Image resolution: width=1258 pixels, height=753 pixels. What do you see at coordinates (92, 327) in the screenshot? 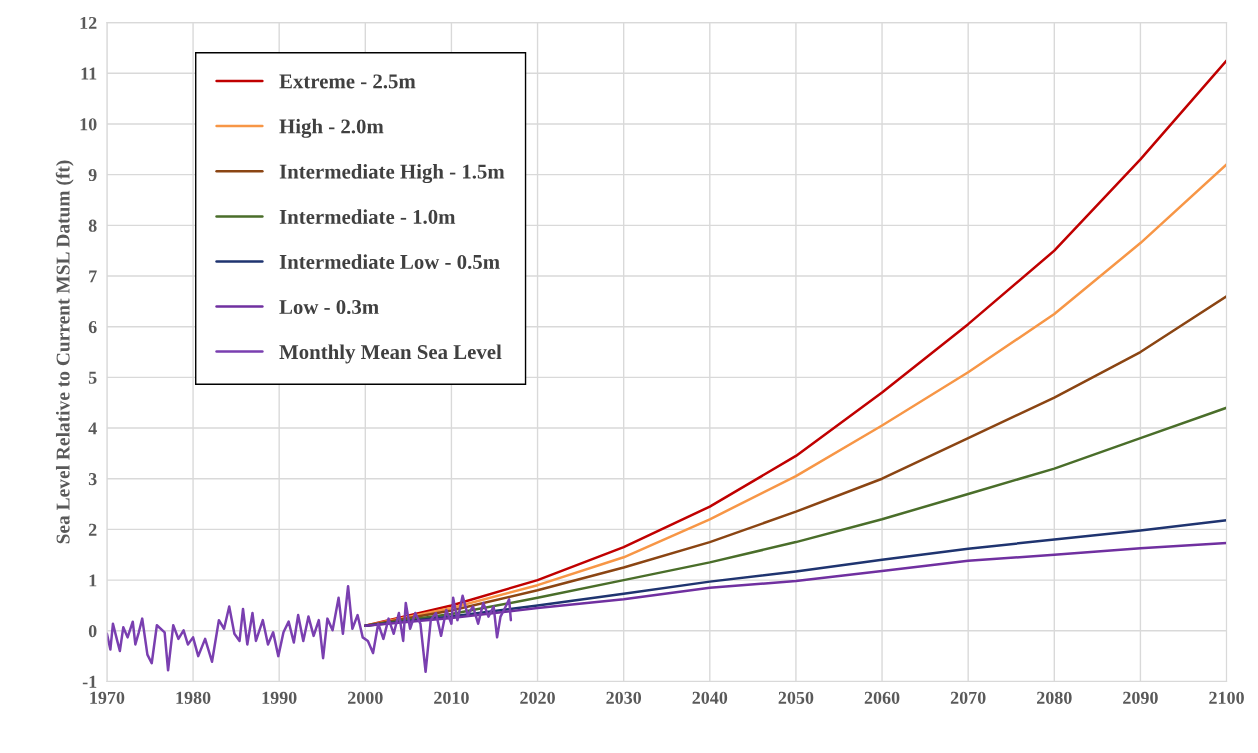
I see `y-tick-label: 6` at bounding box center [92, 327].